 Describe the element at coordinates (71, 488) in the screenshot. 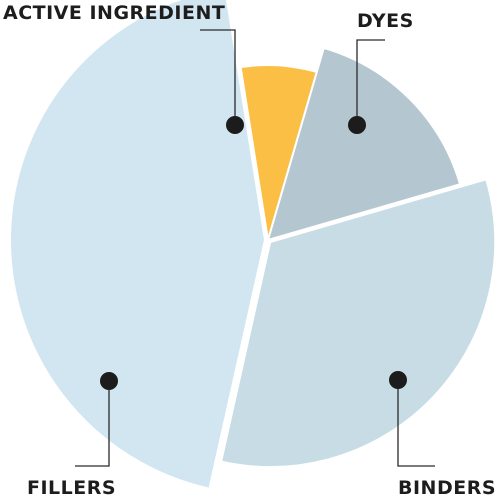

I see `label-fillers: FILLERS` at that location.